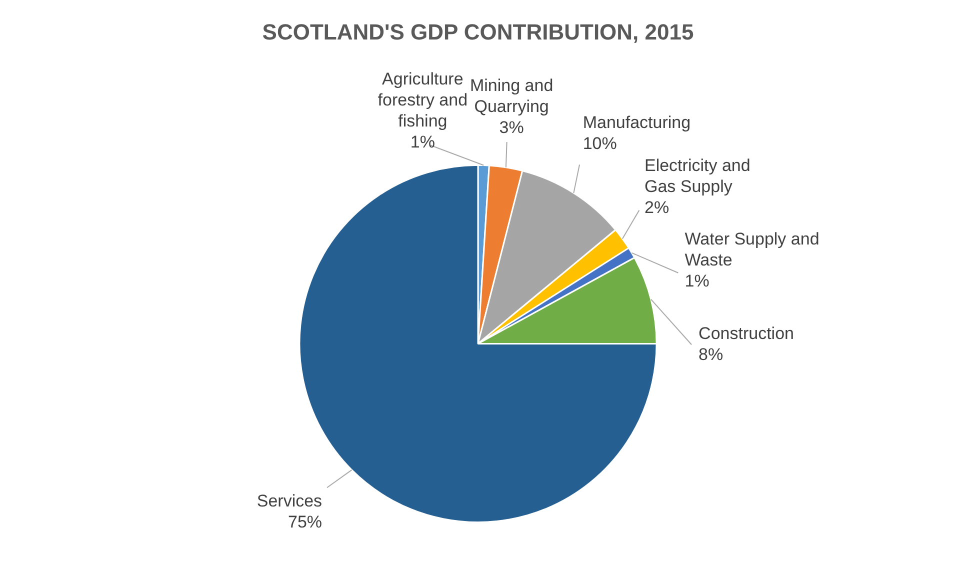  I want to click on data-label: 75%, so click(305, 522).